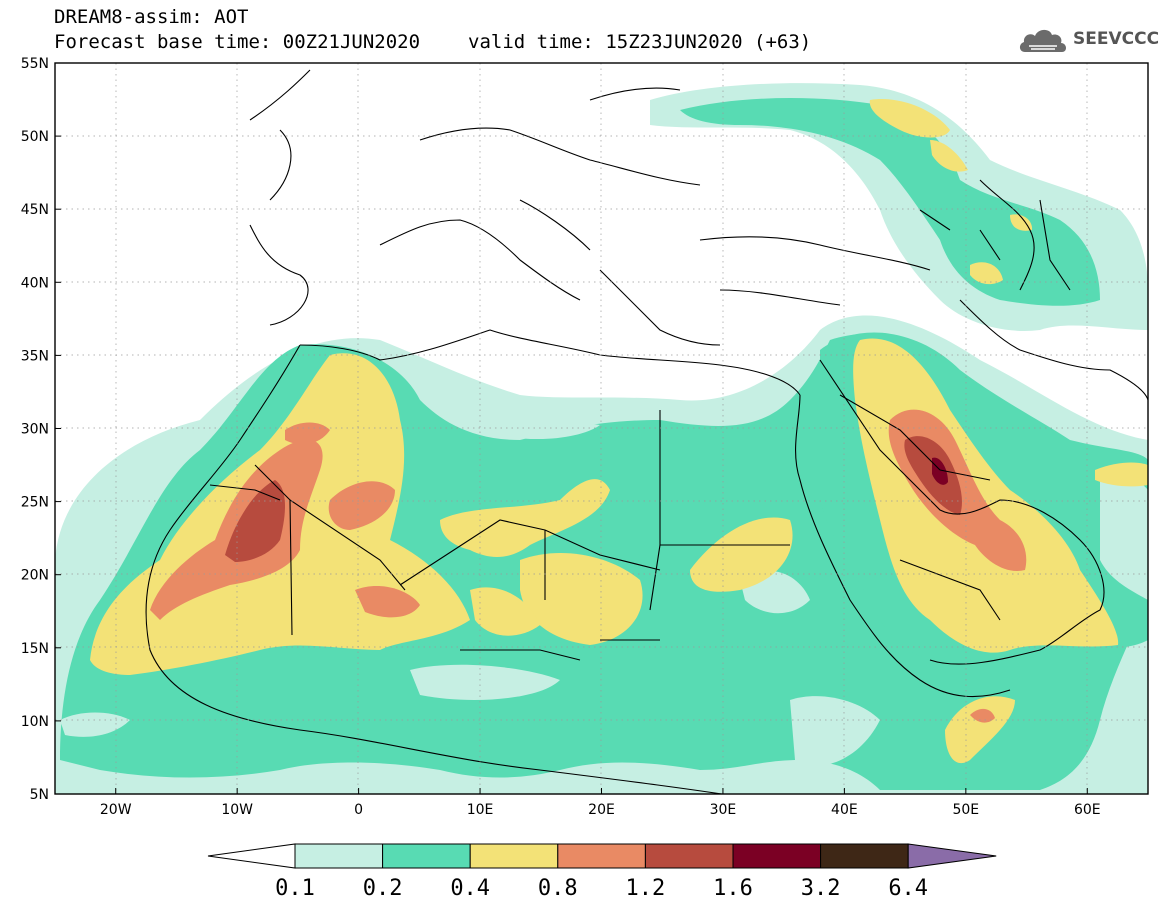 Image resolution: width=1165 pixels, height=905 pixels. I want to click on cloud-icon, so click(1043, 40).